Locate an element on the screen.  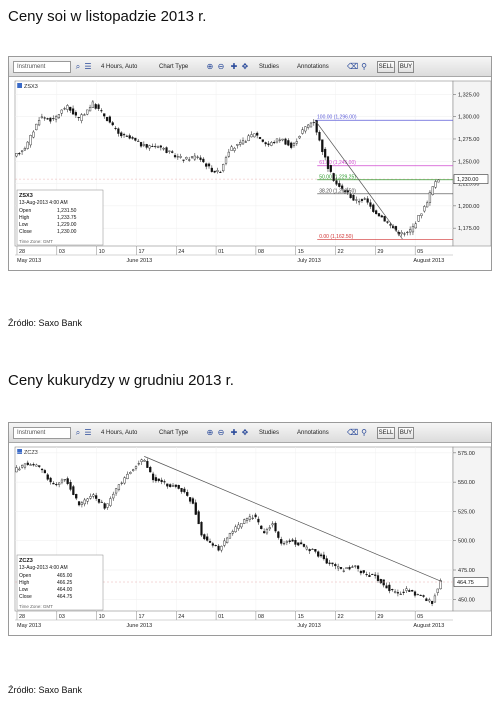
info-box-row-label: Close is located at coordinates (25, 232).